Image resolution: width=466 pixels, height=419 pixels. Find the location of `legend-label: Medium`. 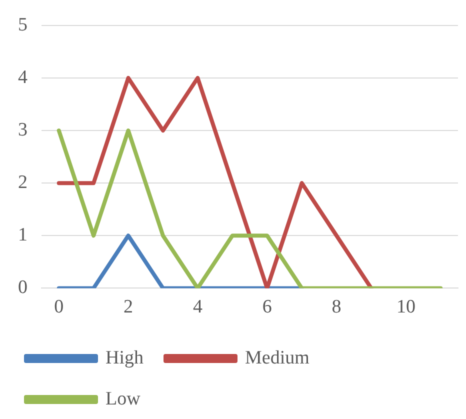

legend-label: Medium is located at coordinates (277, 357).